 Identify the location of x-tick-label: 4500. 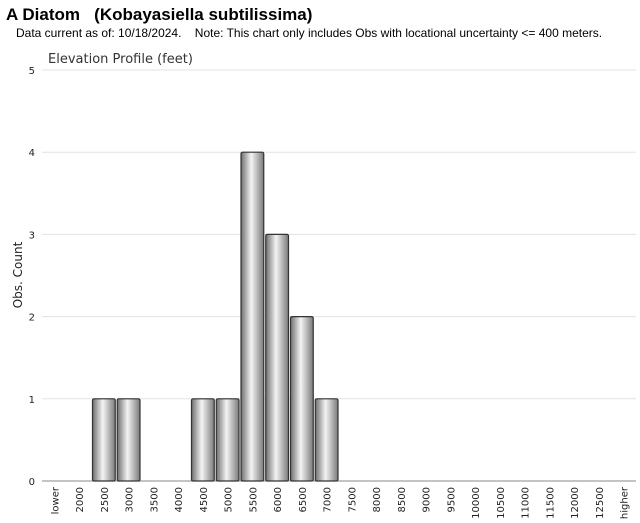
(204, 499).